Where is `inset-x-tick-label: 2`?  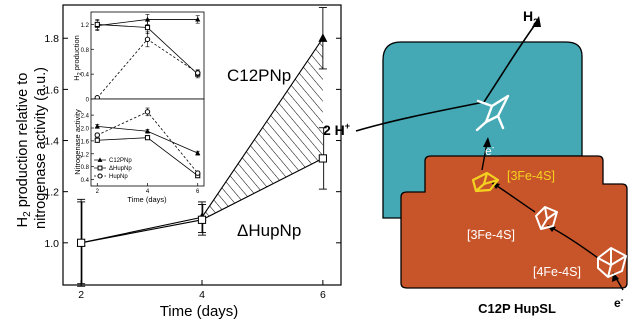 inset-x-tick-label: 2 is located at coordinates (98, 192).